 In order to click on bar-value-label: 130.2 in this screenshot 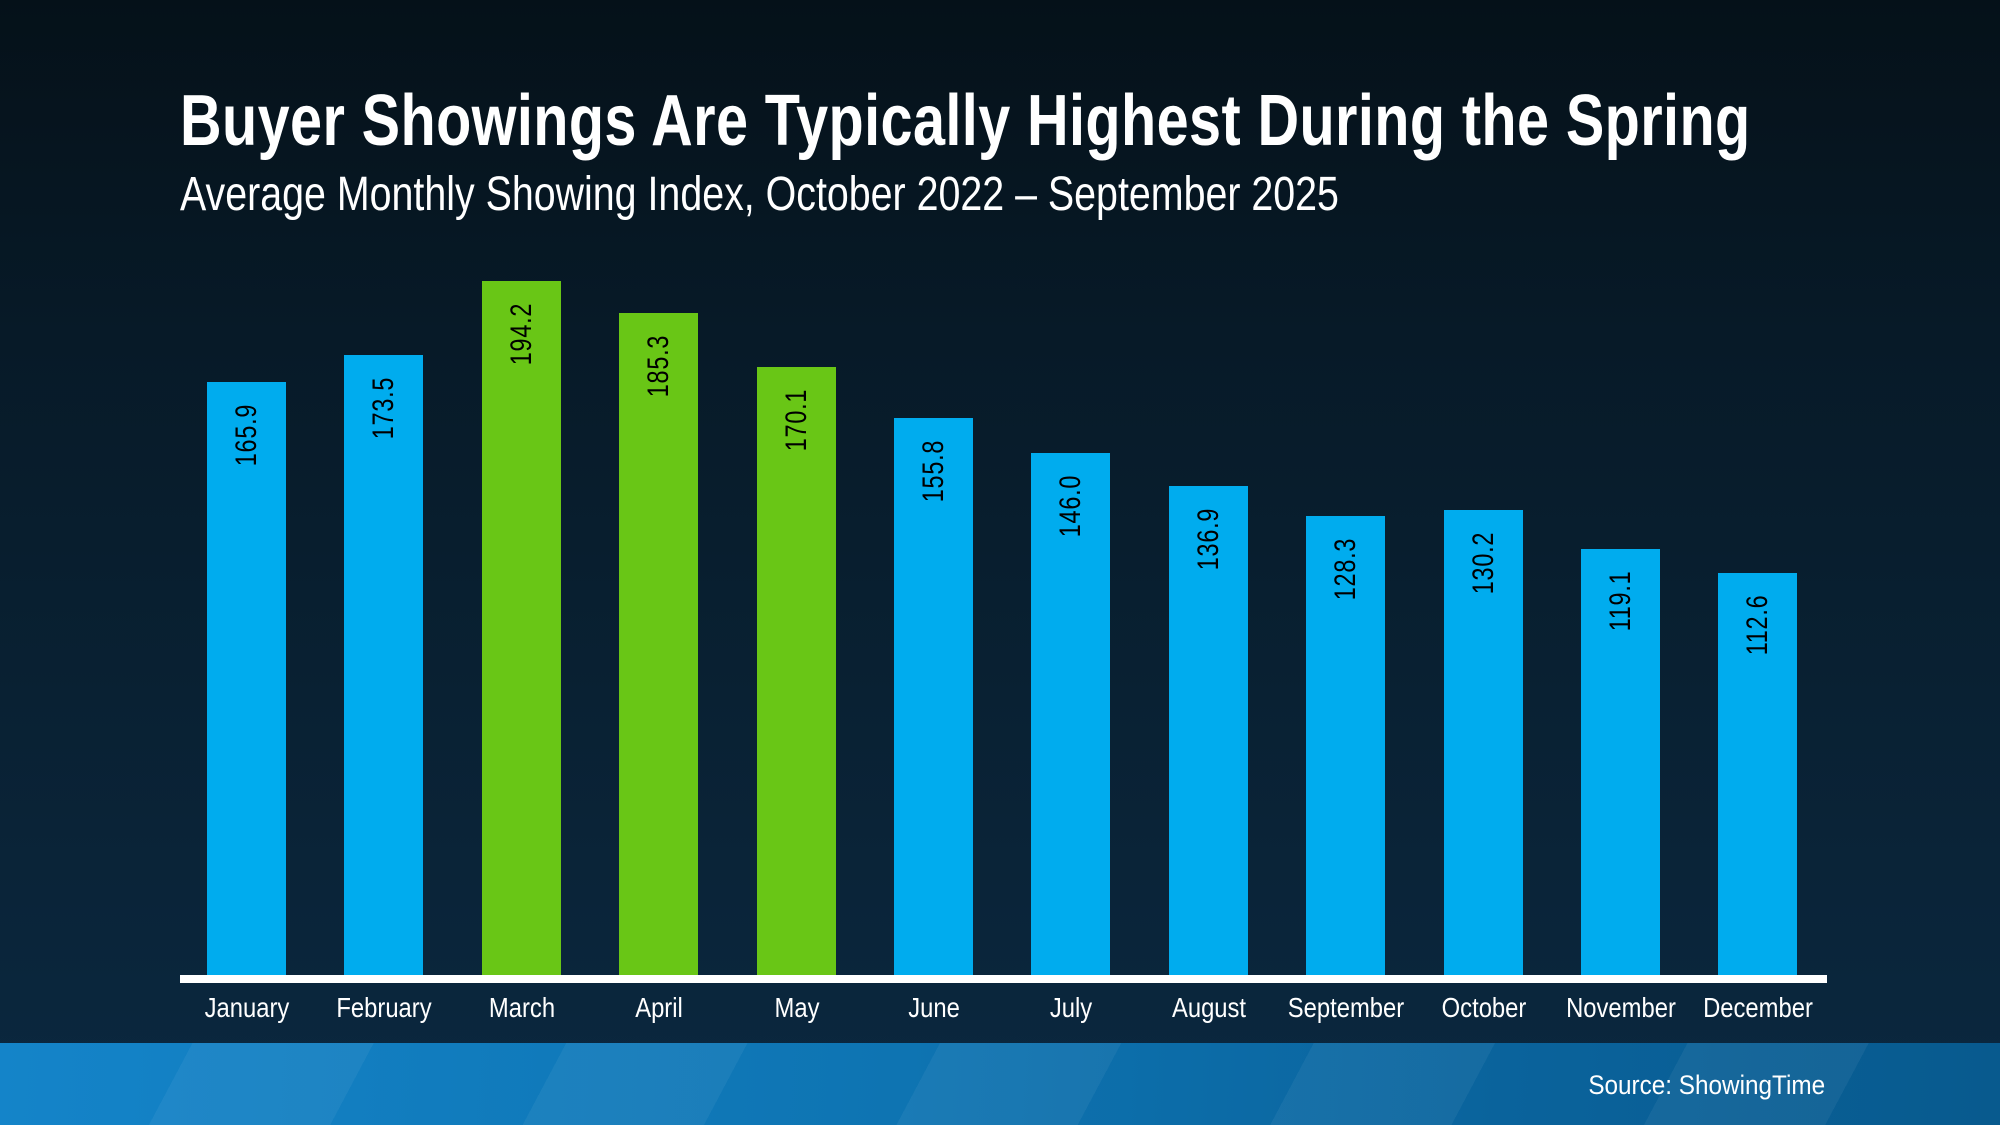, I will do `click(1483, 563)`.